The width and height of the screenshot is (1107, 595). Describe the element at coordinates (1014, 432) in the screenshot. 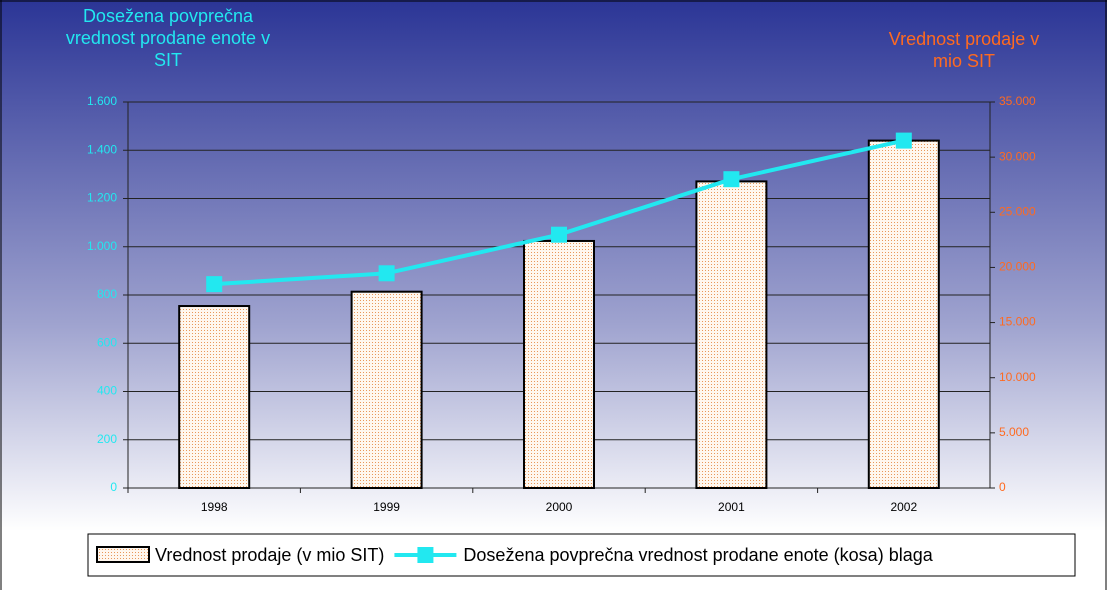

I see `y2-tick-label: 5.000` at that location.